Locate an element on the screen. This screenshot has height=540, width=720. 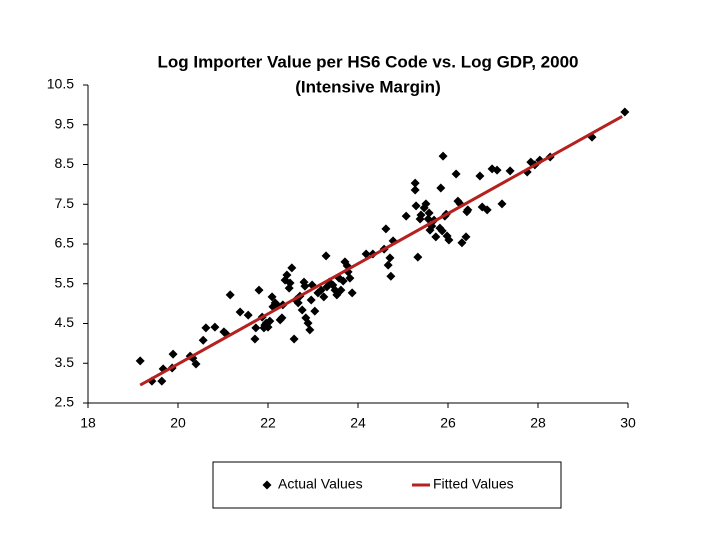
chart-subtitle: (Intensive Margin) is located at coordinates (367, 86).